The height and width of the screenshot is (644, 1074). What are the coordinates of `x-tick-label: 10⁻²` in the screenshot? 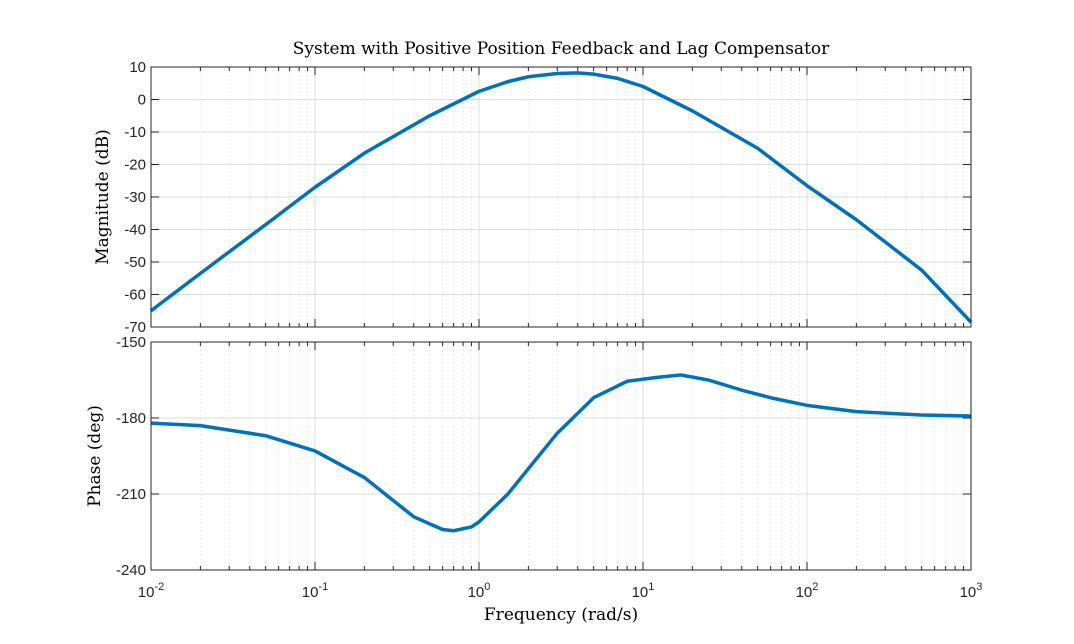 It's located at (151, 591).